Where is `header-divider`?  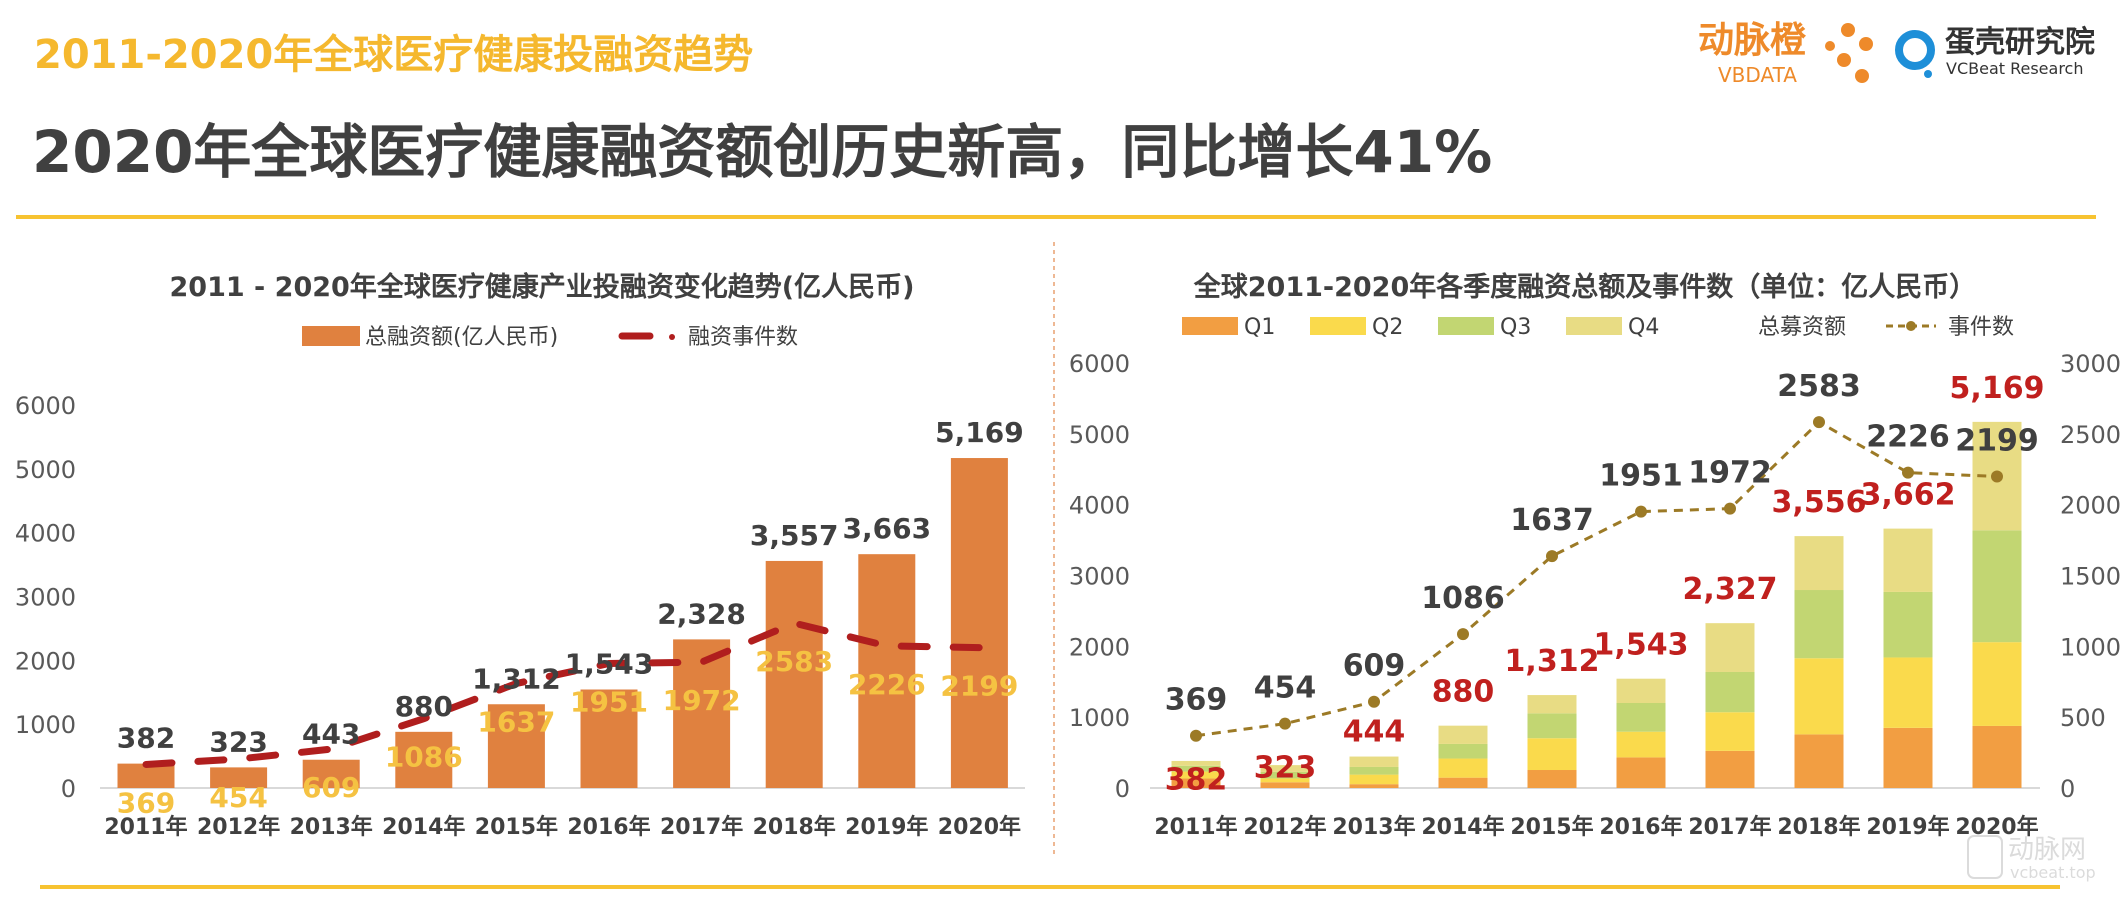 header-divider is located at coordinates (1056, 217).